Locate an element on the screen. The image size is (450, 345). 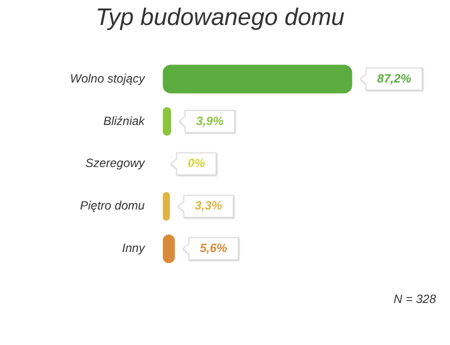
y-tick-label: Bliźniak is located at coordinates (124, 121).